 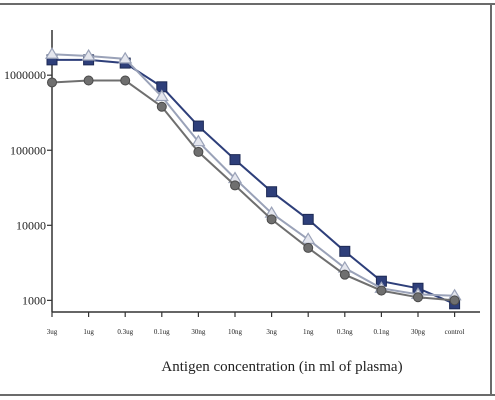 What do you see at coordinates (125, 332) in the screenshot?
I see `x-tick-label: 0.3ug` at bounding box center [125, 332].